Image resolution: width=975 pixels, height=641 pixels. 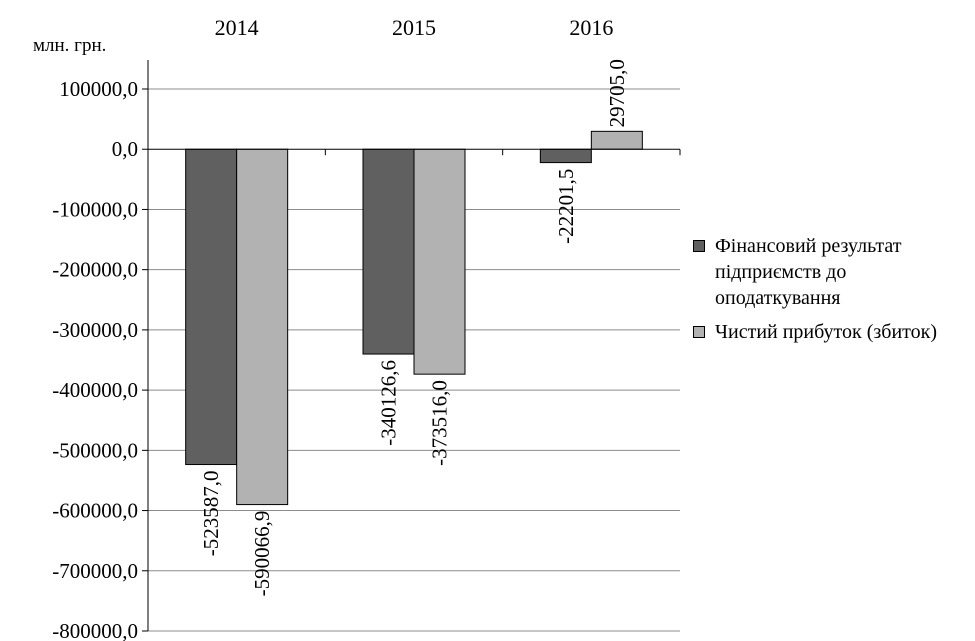 I want to click on data-label: -373516,0, so click(x=440, y=423).